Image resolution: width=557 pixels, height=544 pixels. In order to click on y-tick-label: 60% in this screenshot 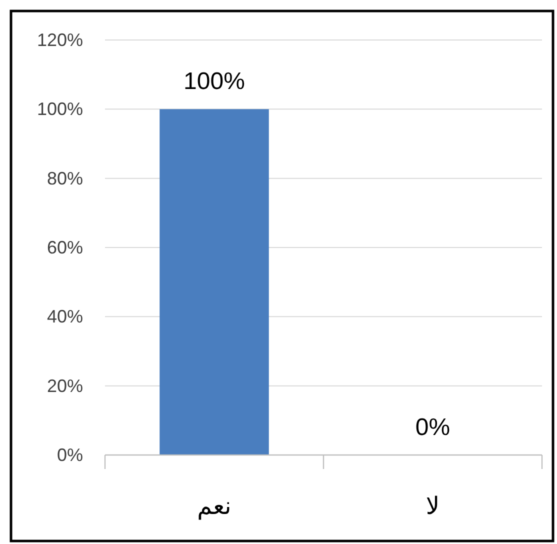, I will do `click(64, 248)`.